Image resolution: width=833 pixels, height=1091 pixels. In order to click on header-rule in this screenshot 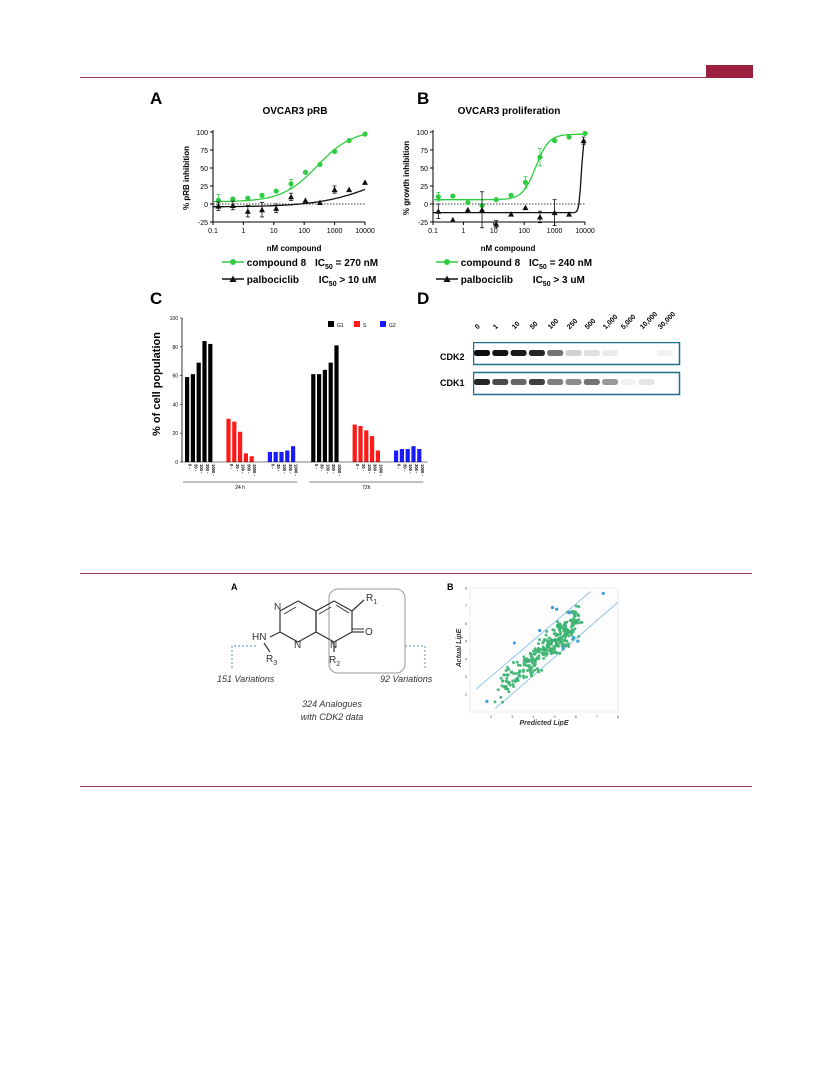, I will do `click(416, 77)`.